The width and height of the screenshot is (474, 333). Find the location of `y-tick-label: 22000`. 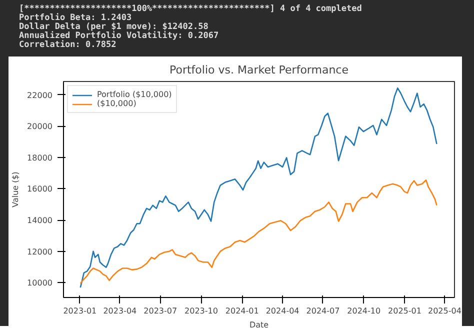

y-tick-label: 22000 is located at coordinates (40, 95).